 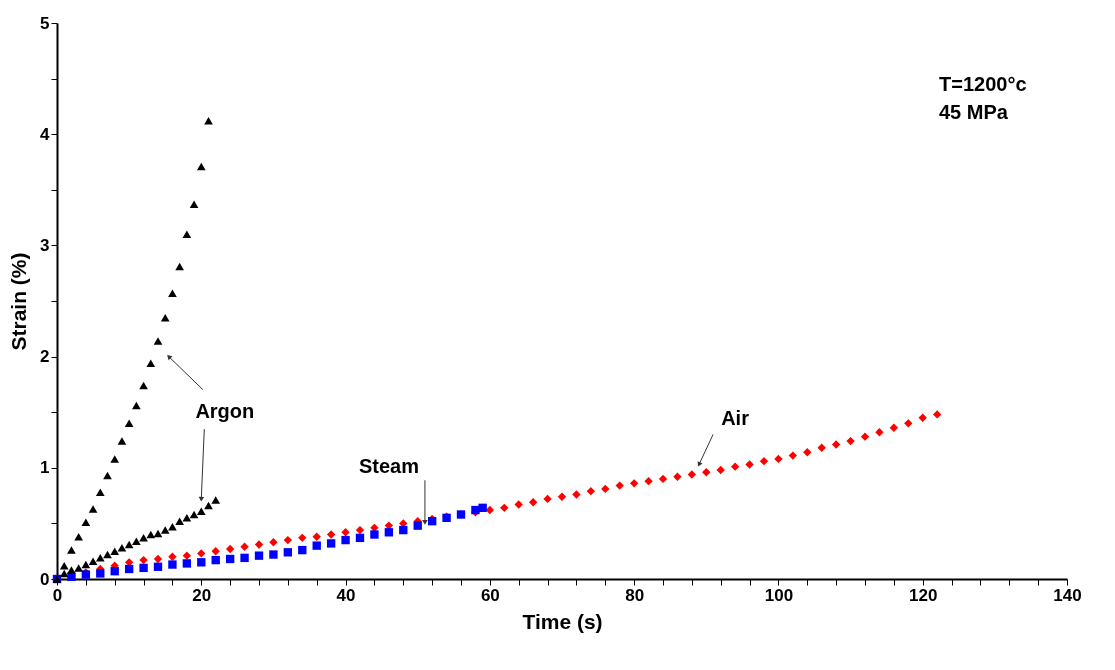 What do you see at coordinates (923, 595) in the screenshot?
I see `x-tick-label: 120` at bounding box center [923, 595].